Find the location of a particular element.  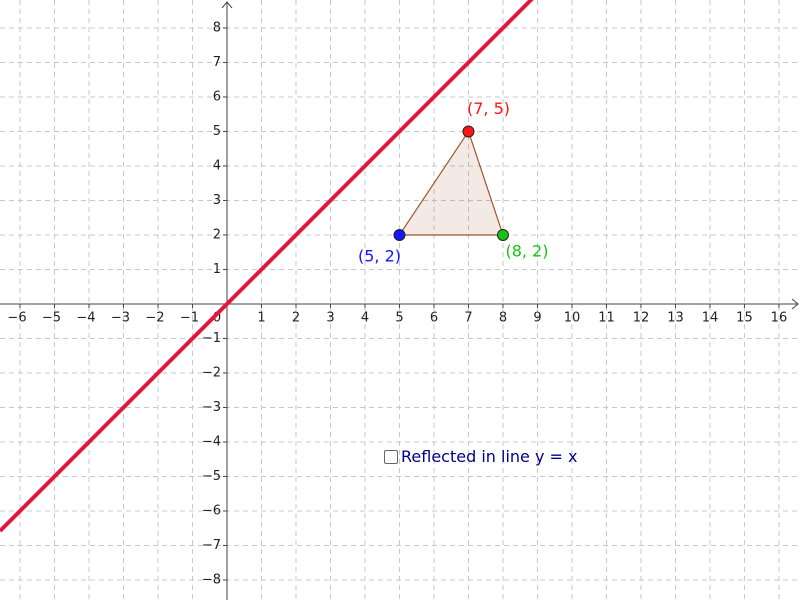

x-tick-label: 10 is located at coordinates (572, 317).